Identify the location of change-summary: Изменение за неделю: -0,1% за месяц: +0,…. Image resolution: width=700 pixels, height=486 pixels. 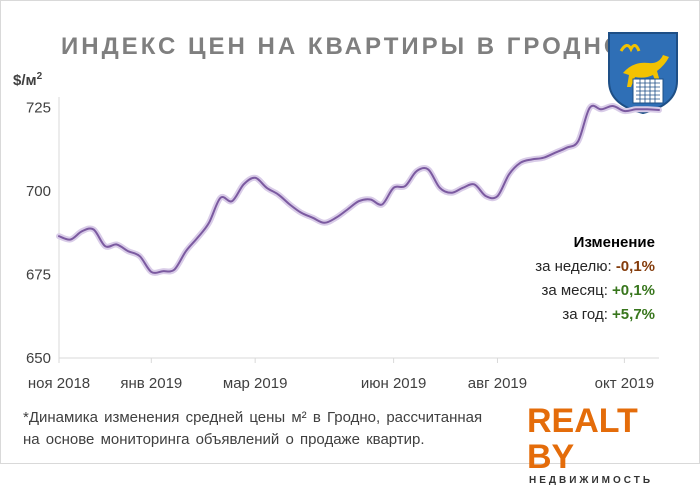
(595, 279).